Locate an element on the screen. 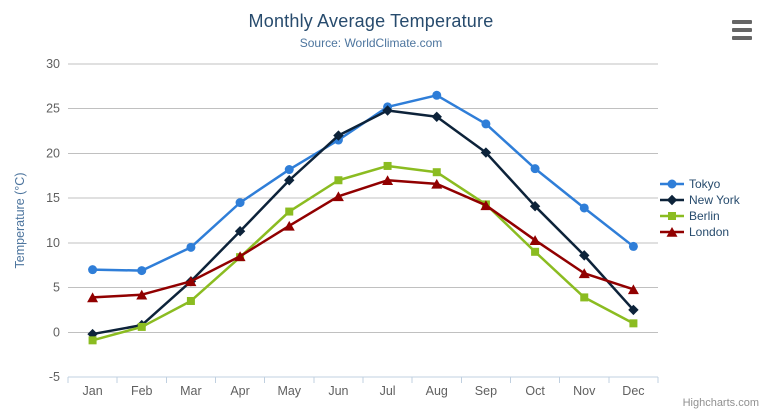  legend-item-label: Tokyo is located at coordinates (705, 184).